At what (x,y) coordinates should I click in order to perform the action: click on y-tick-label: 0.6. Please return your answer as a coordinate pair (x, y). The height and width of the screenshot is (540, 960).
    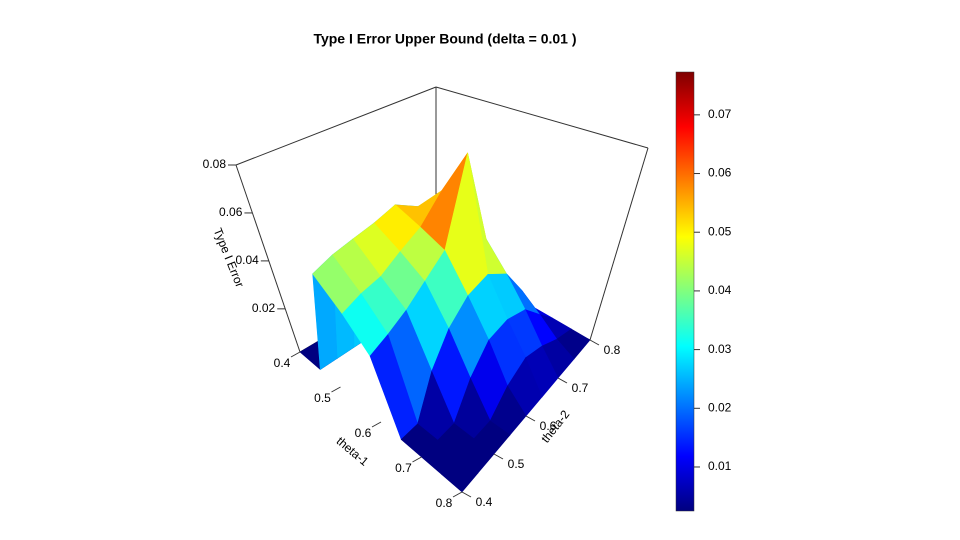
    Looking at the image, I should click on (548, 426).